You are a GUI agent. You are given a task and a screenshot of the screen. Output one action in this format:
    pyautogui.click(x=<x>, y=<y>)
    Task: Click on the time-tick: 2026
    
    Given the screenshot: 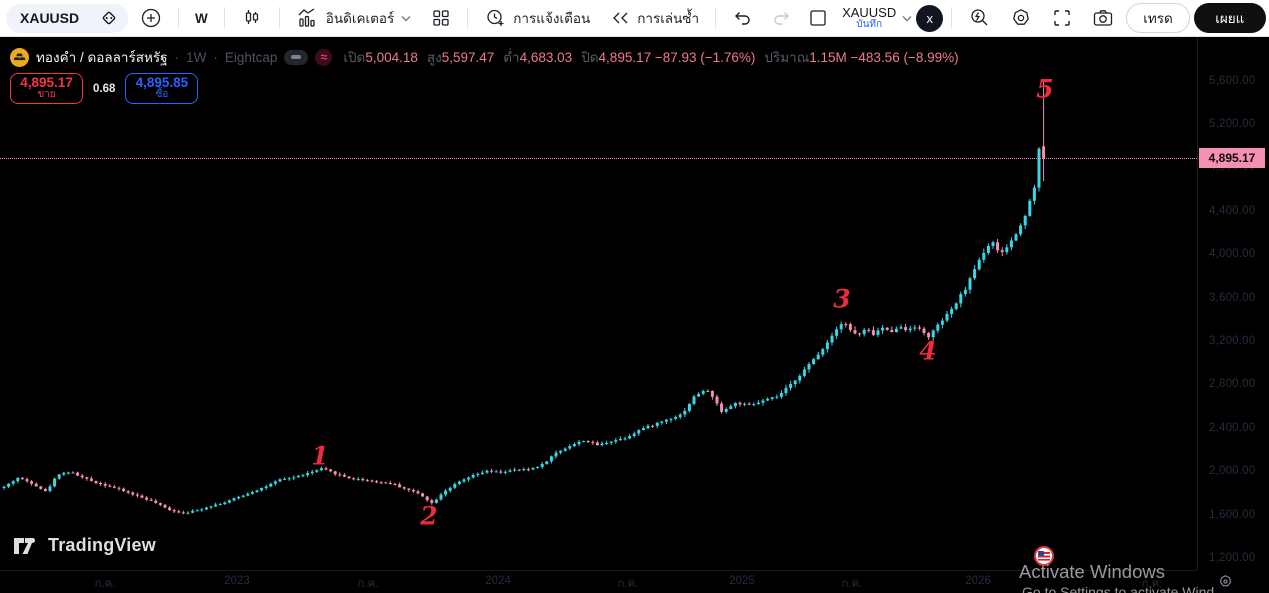 What is the action you would take?
    pyautogui.click(x=978, y=581)
    